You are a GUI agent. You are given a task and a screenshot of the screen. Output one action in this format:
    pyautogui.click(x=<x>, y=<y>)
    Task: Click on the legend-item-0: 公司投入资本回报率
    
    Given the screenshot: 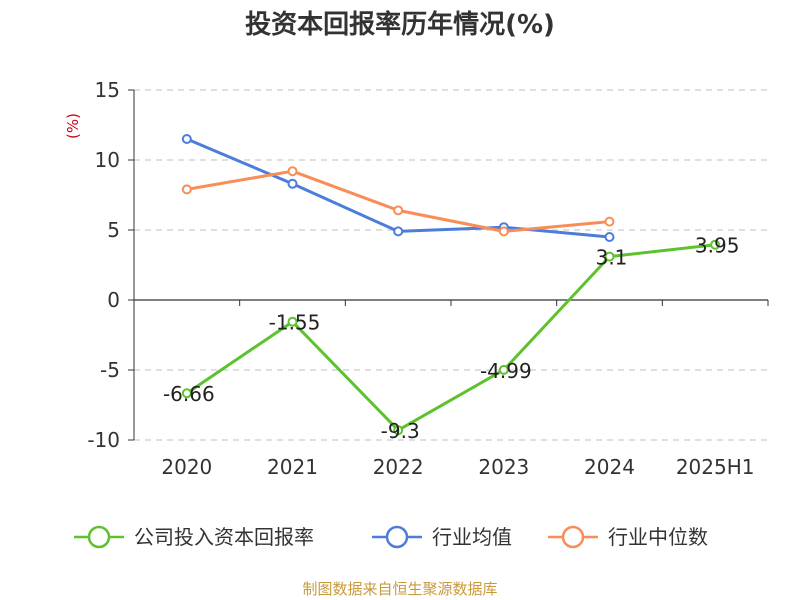 What is the action you would take?
    pyautogui.click(x=194, y=537)
    